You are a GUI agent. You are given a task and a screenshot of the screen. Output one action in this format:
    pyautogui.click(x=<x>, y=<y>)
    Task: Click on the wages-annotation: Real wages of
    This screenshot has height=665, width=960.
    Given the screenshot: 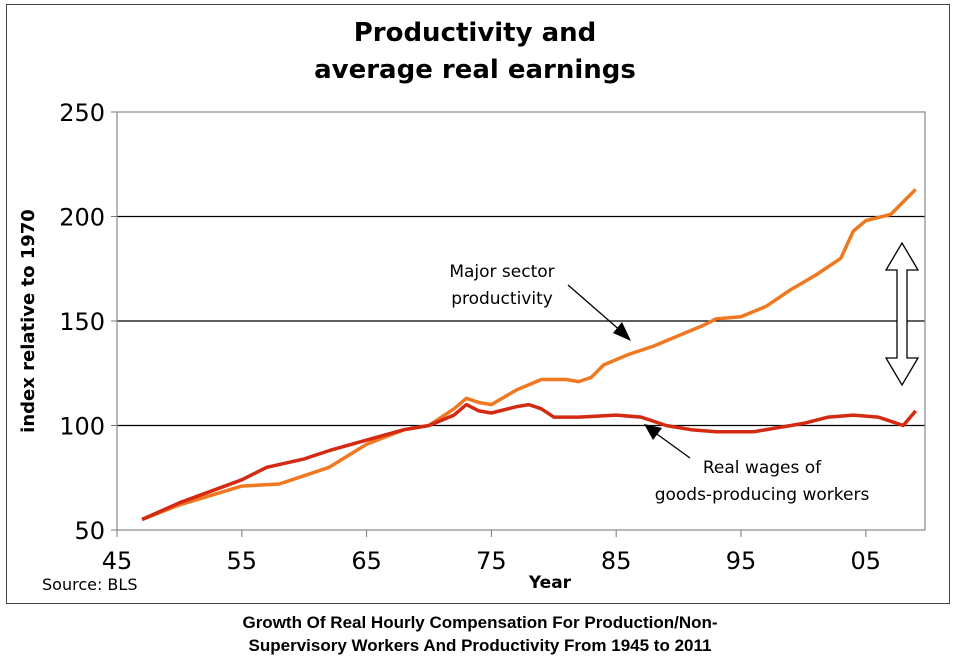 What is the action you would take?
    pyautogui.click(x=762, y=468)
    